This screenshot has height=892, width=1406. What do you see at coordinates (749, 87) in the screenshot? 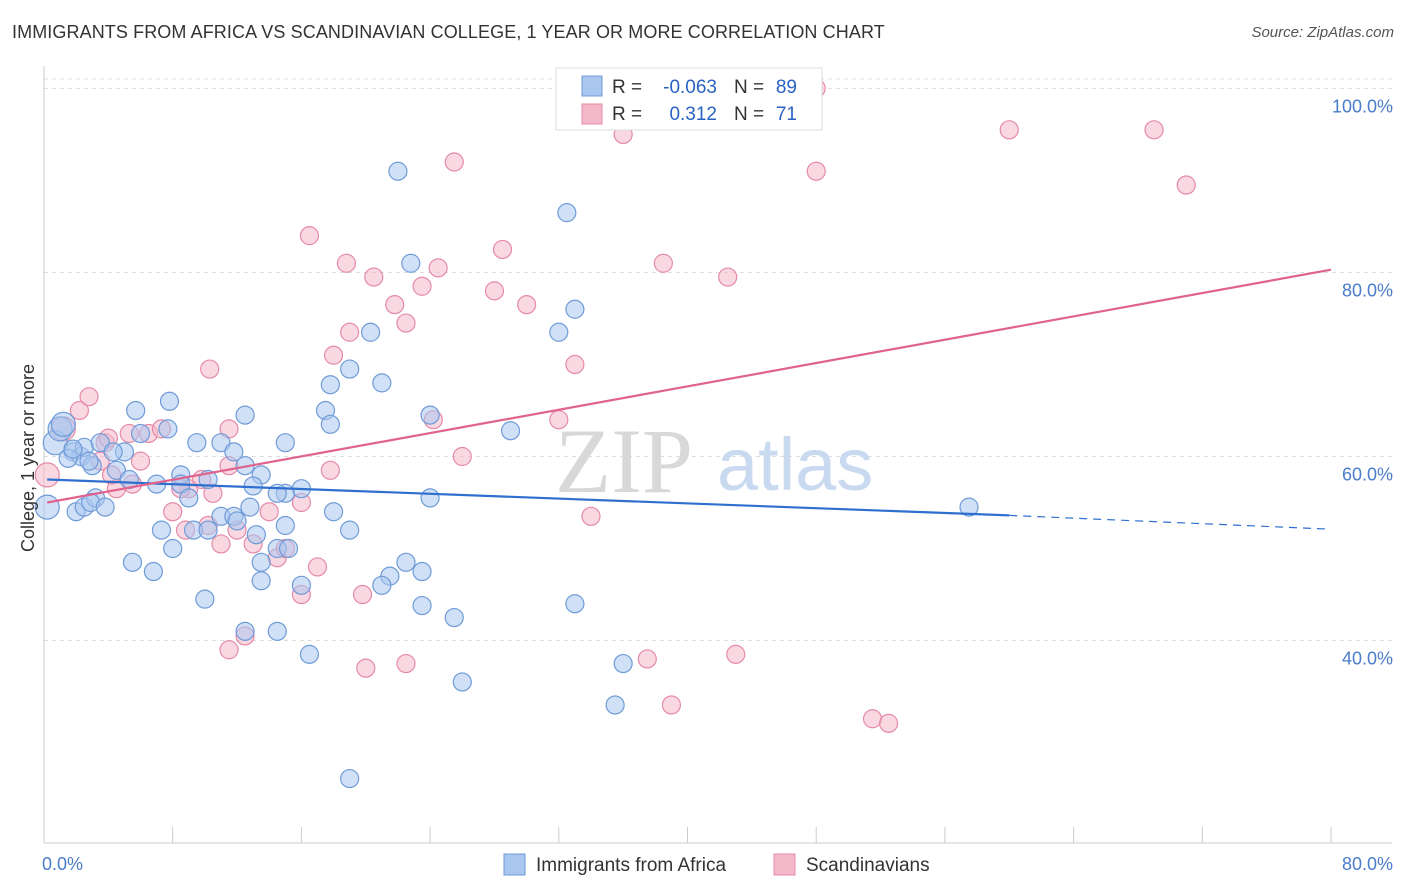
I see `legend-n-label-1: N =` at bounding box center [749, 87].